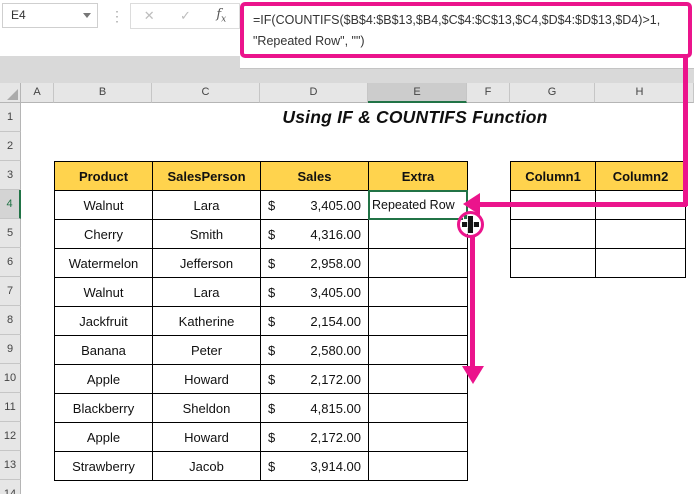 Image resolution: width=694 pixels, height=494 pixels. What do you see at coordinates (10, 349) in the screenshot?
I see `row-header-9: 9` at bounding box center [10, 349].